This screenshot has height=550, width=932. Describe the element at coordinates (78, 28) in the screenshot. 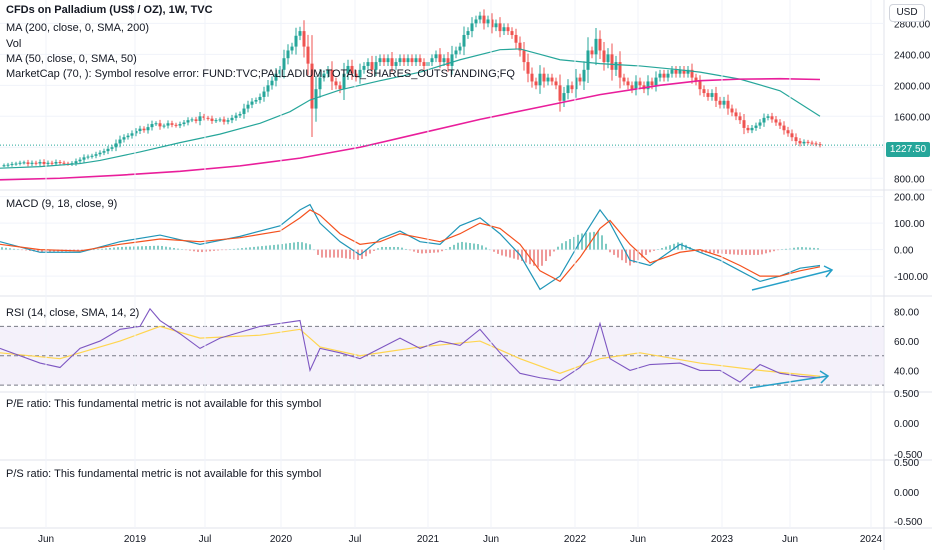

I see `ma200-legend: MA (200, close, 0, SMA, 200)` at that location.